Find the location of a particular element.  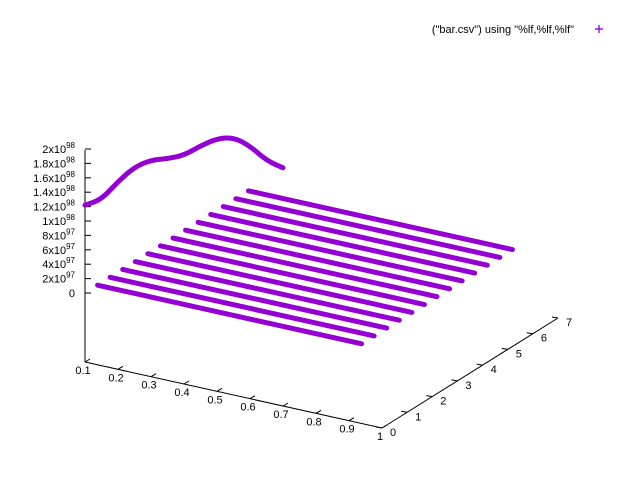

z-tick-label: 8x1097 is located at coordinates (58, 234).